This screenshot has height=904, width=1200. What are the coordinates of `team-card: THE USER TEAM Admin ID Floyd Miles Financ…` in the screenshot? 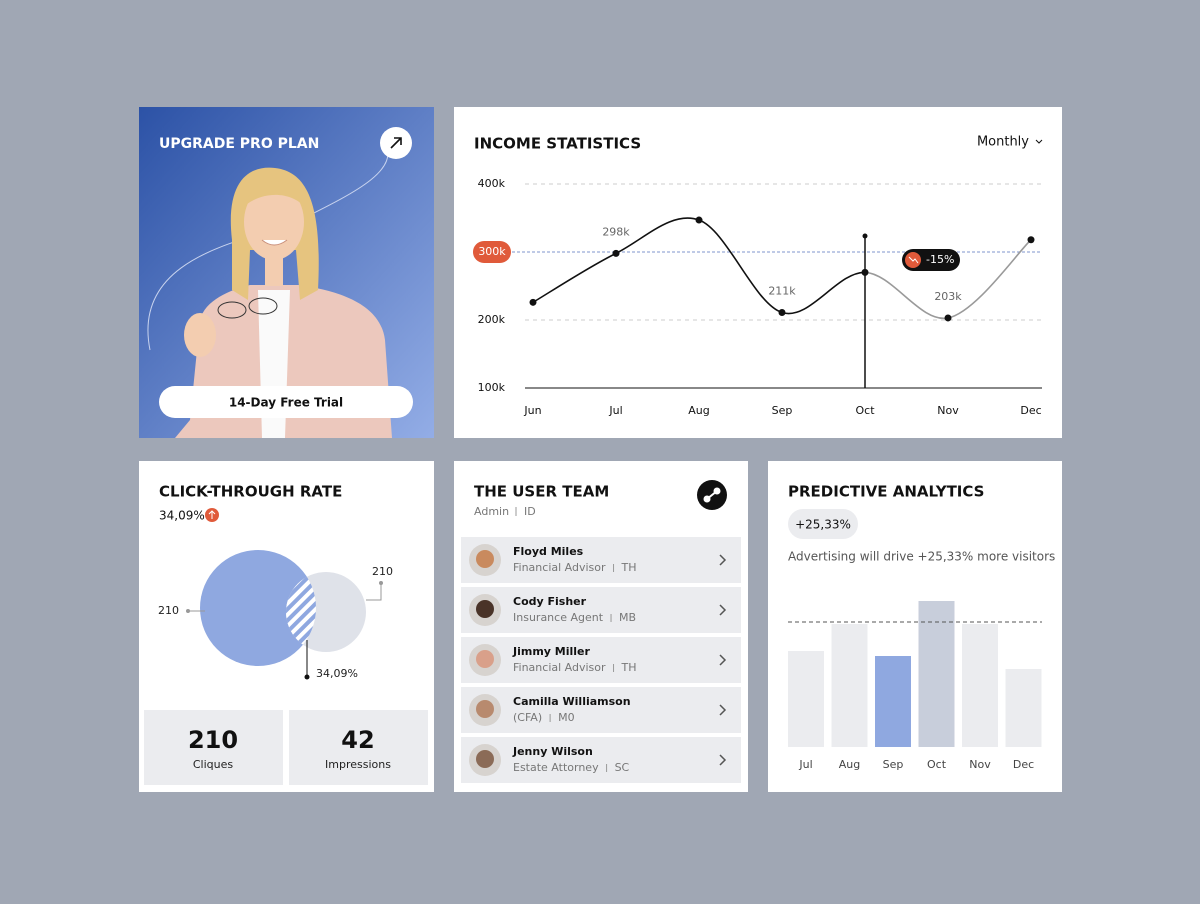 It's located at (601, 626).